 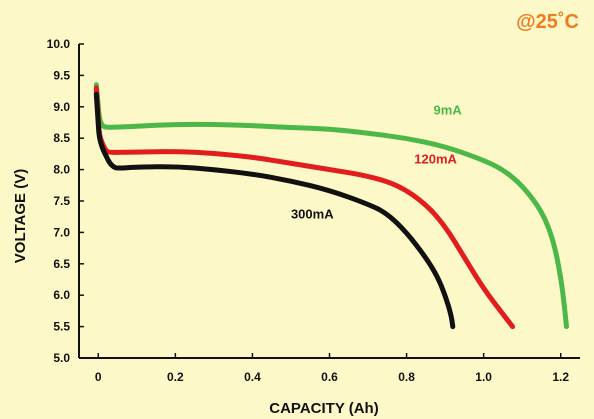 I want to click on y-tick-label: 8.0, so click(x=61, y=170).